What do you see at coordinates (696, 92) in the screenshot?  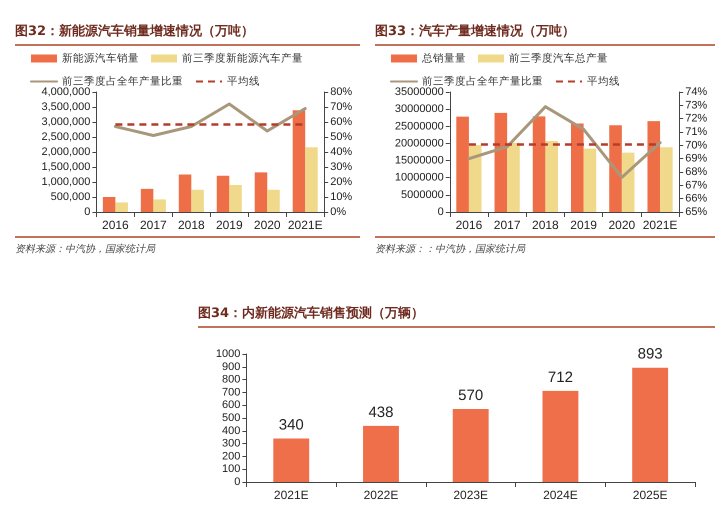 I see `y2-tick-label: 74%` at bounding box center [696, 92].